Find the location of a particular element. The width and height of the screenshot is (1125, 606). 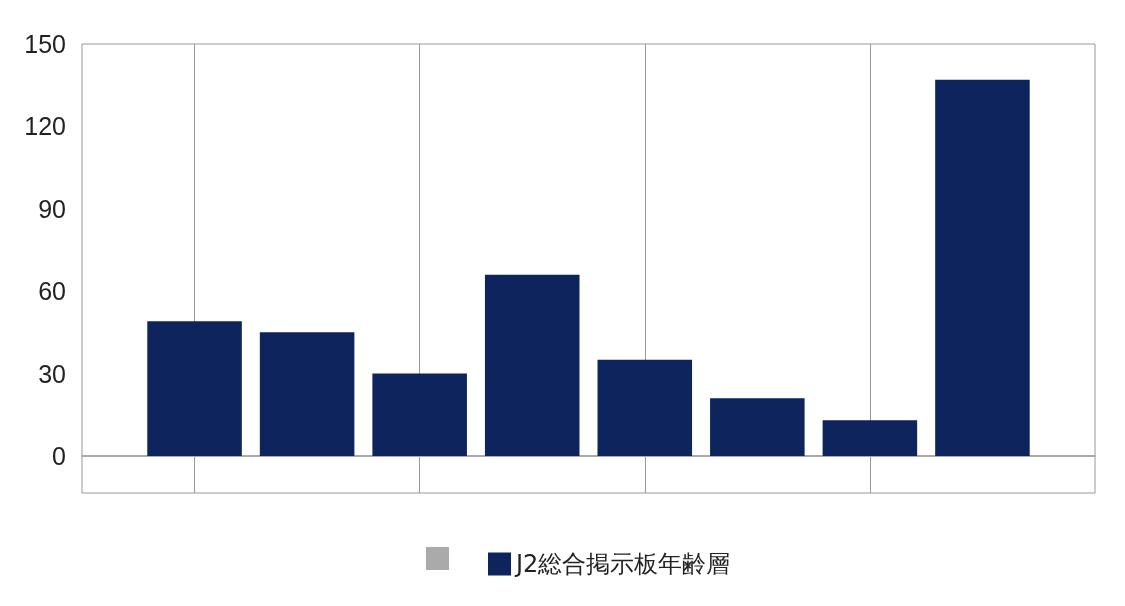

y-tick-label: 150 is located at coordinates (45, 44).